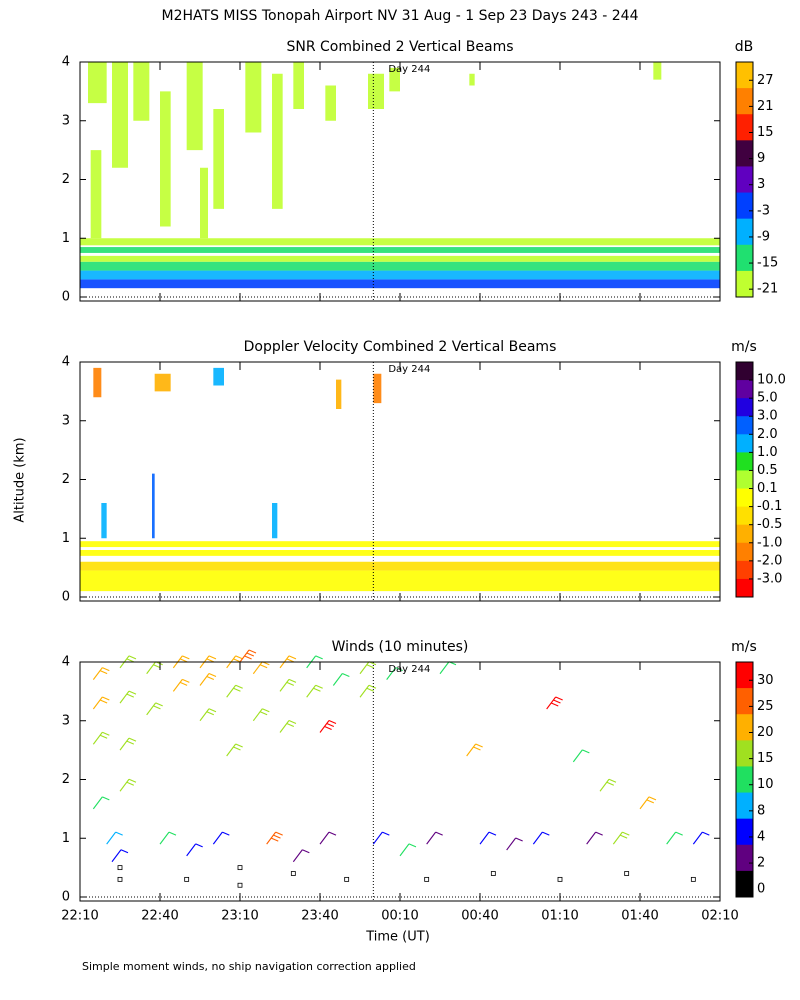  What do you see at coordinates (761, 810) in the screenshot?
I see `colorbar-label: 8` at bounding box center [761, 810].